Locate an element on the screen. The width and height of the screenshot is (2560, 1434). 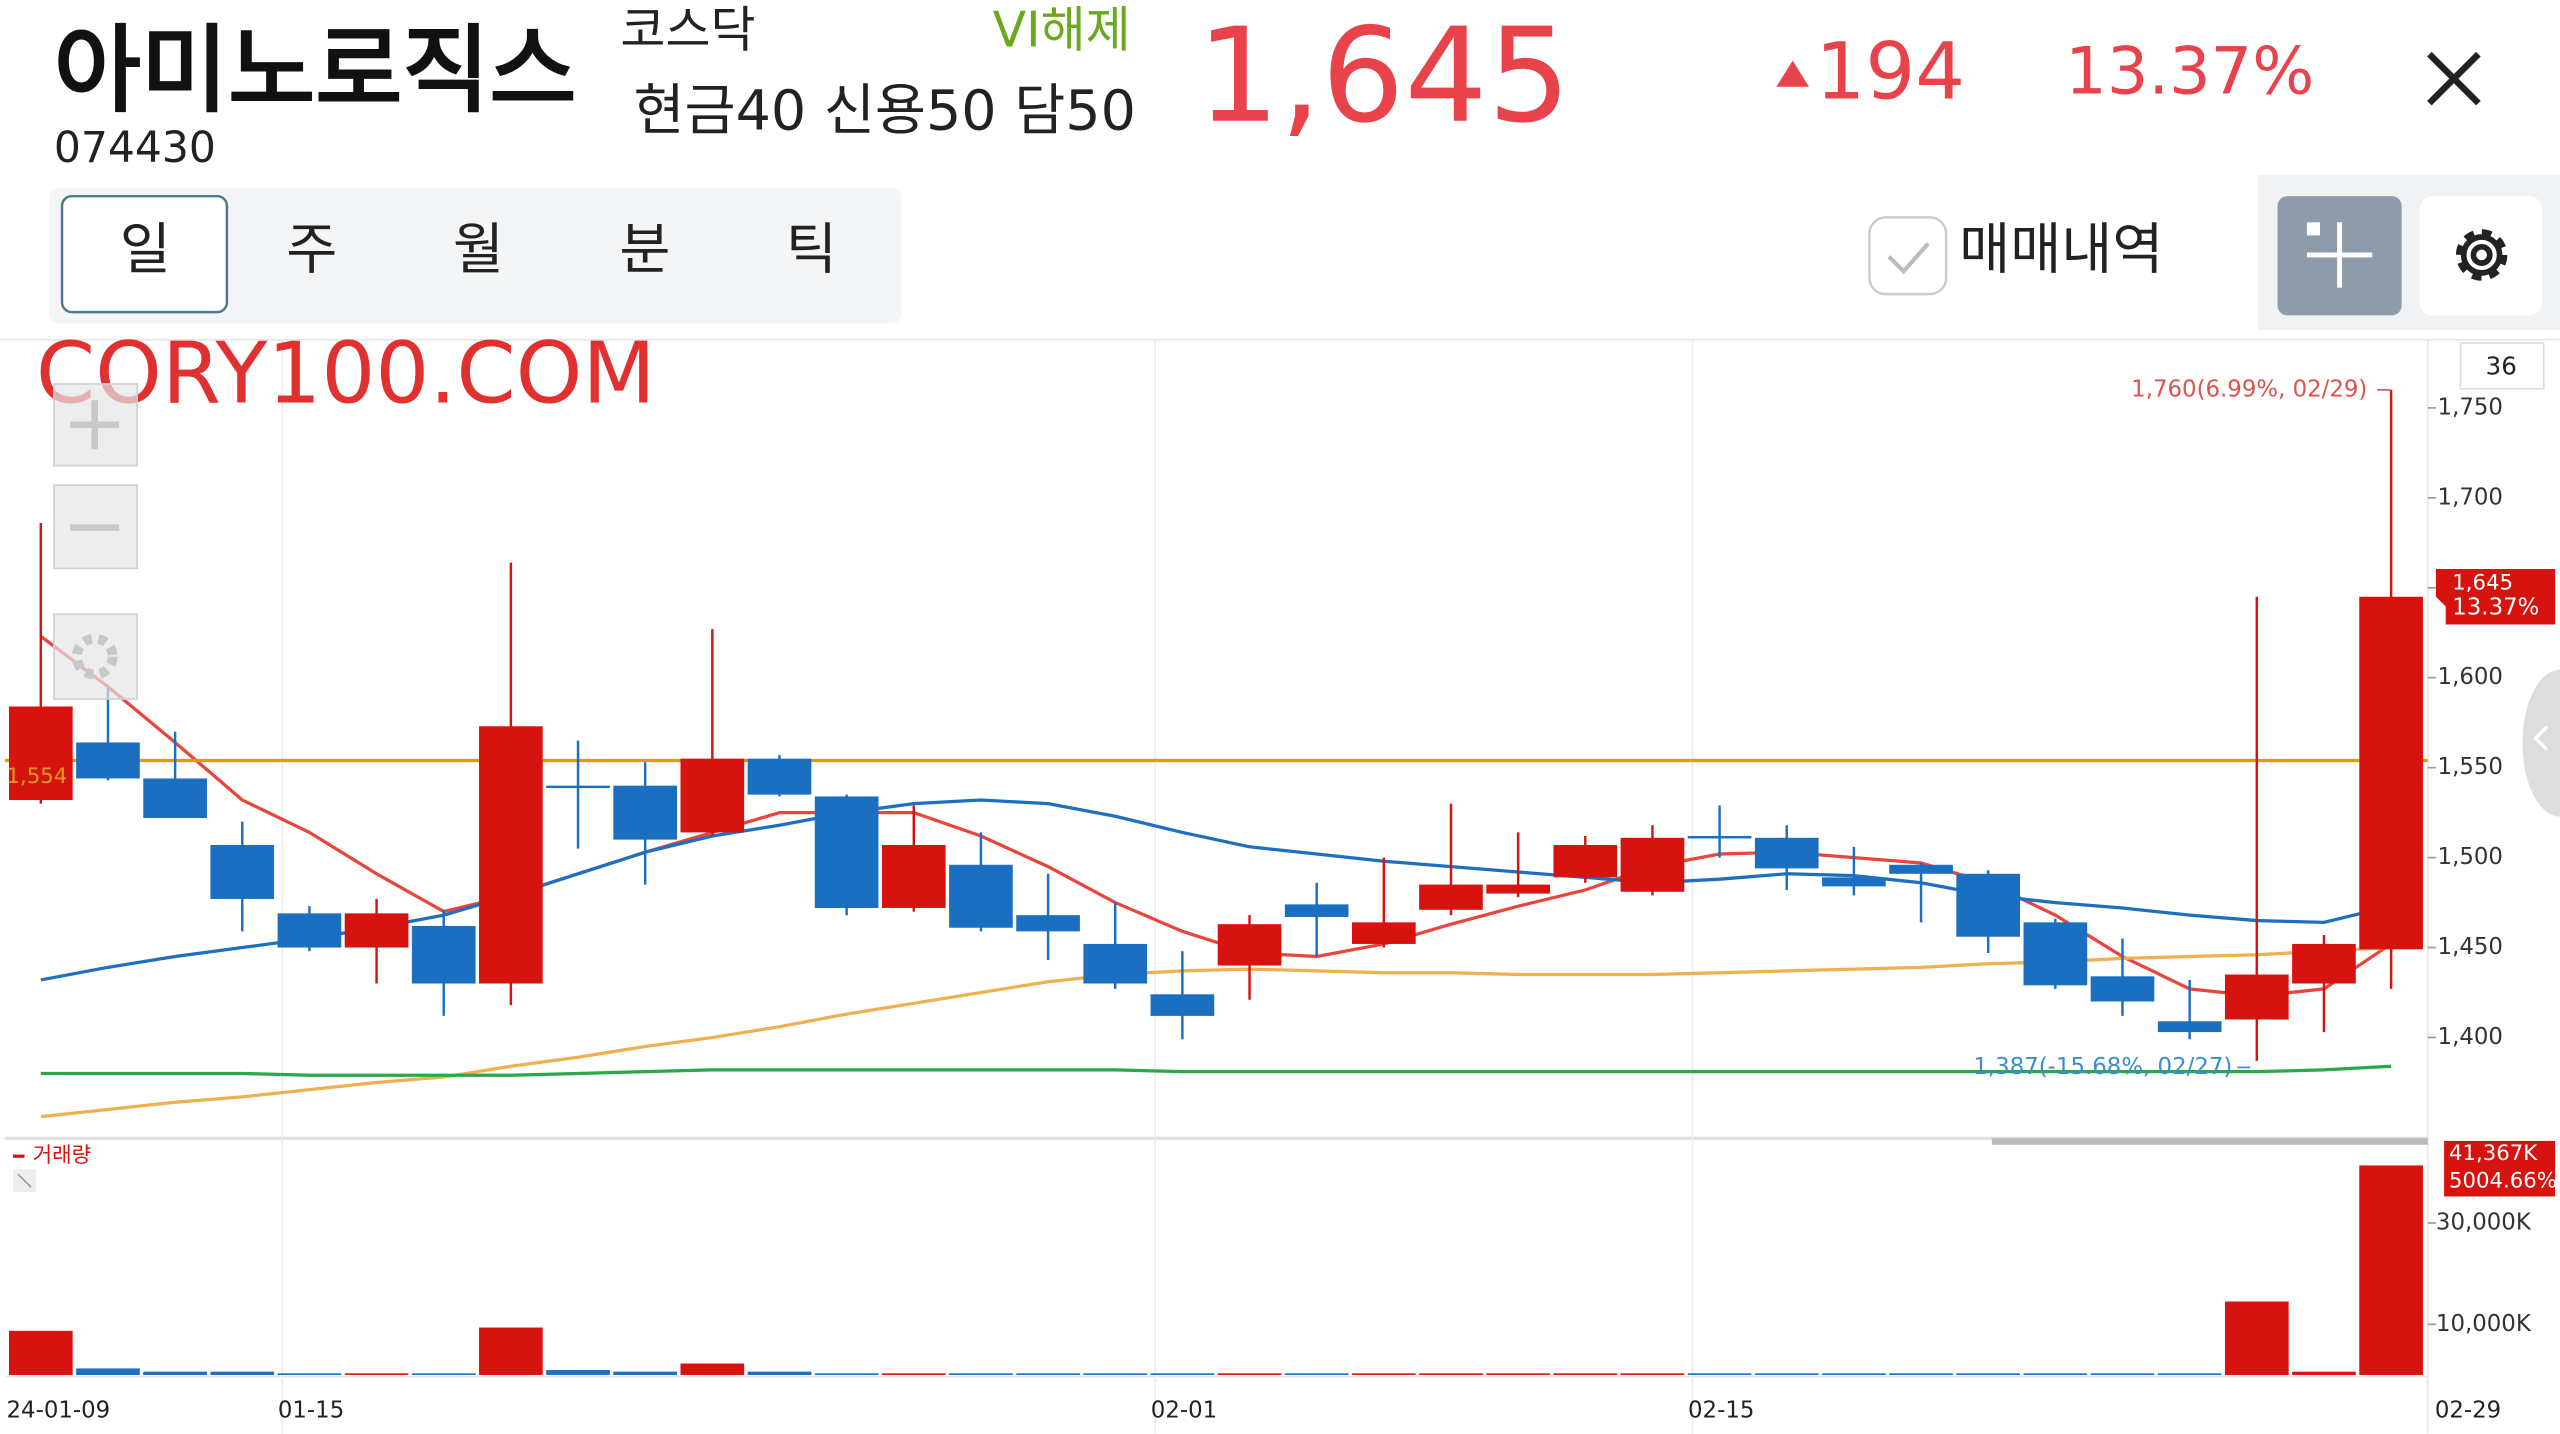
chart-settings is located at coordinates (95, 656).